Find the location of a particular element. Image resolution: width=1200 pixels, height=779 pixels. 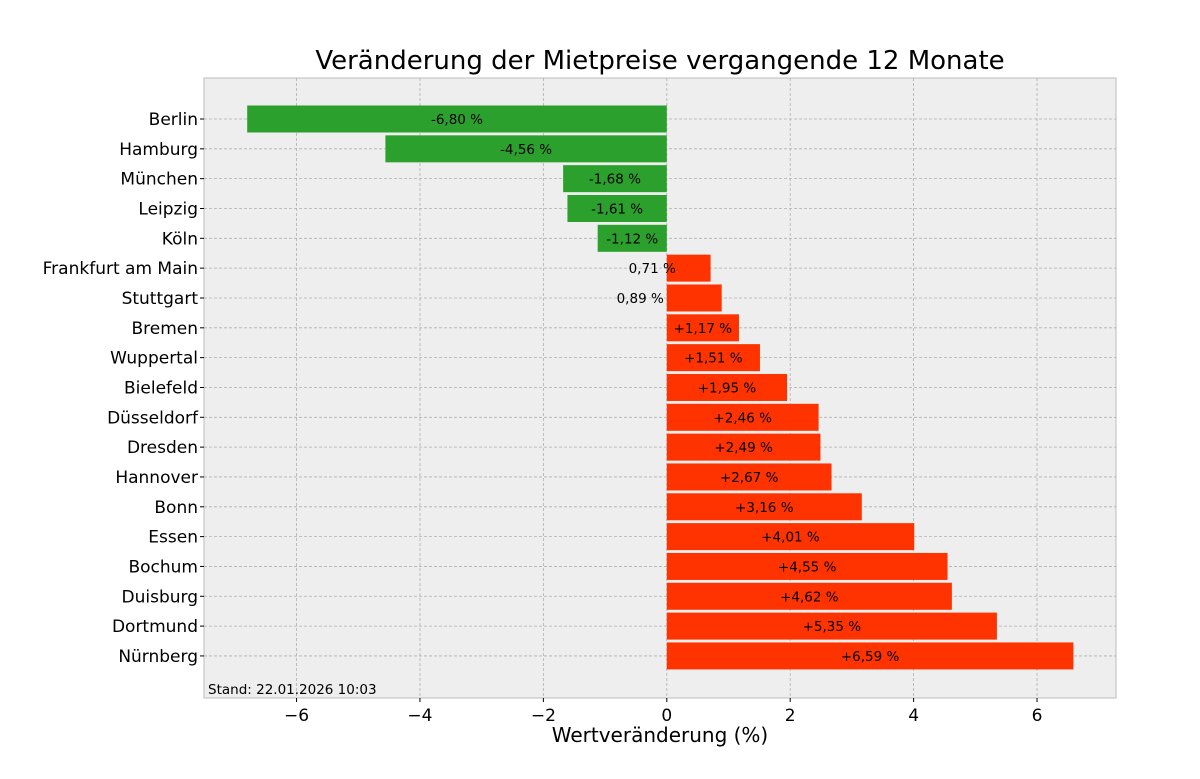

y-tick-label: Essen is located at coordinates (173, 538).